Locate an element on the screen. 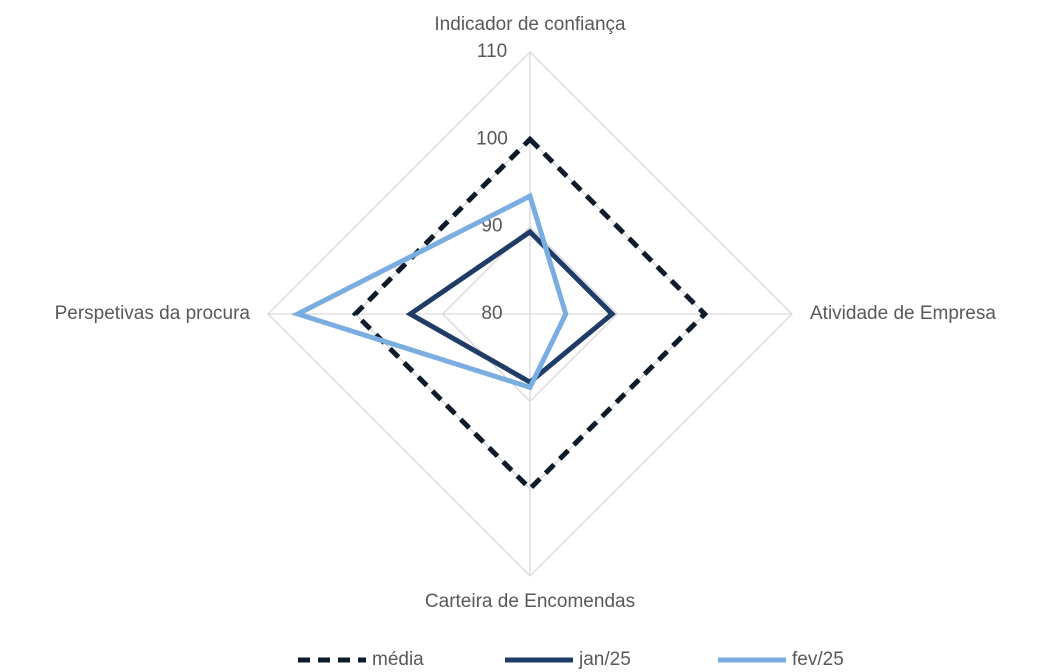 The width and height of the screenshot is (1042, 672). legend-label: média is located at coordinates (398, 659).